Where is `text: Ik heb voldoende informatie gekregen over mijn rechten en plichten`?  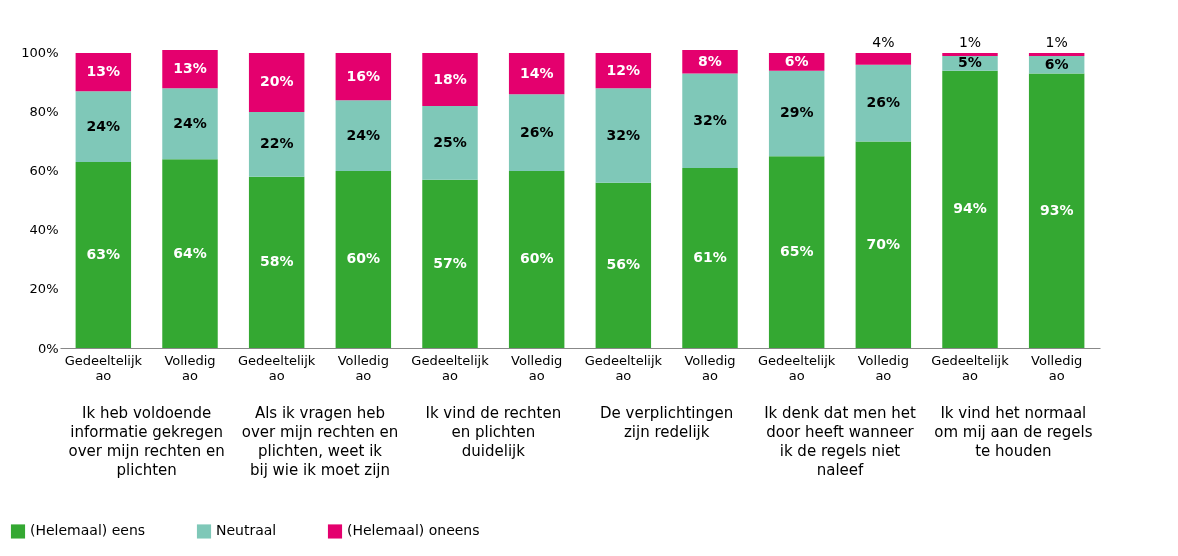 text: Ik heb voldoende informatie gekregen over mijn rechten en plichten is located at coordinates (146, 441).